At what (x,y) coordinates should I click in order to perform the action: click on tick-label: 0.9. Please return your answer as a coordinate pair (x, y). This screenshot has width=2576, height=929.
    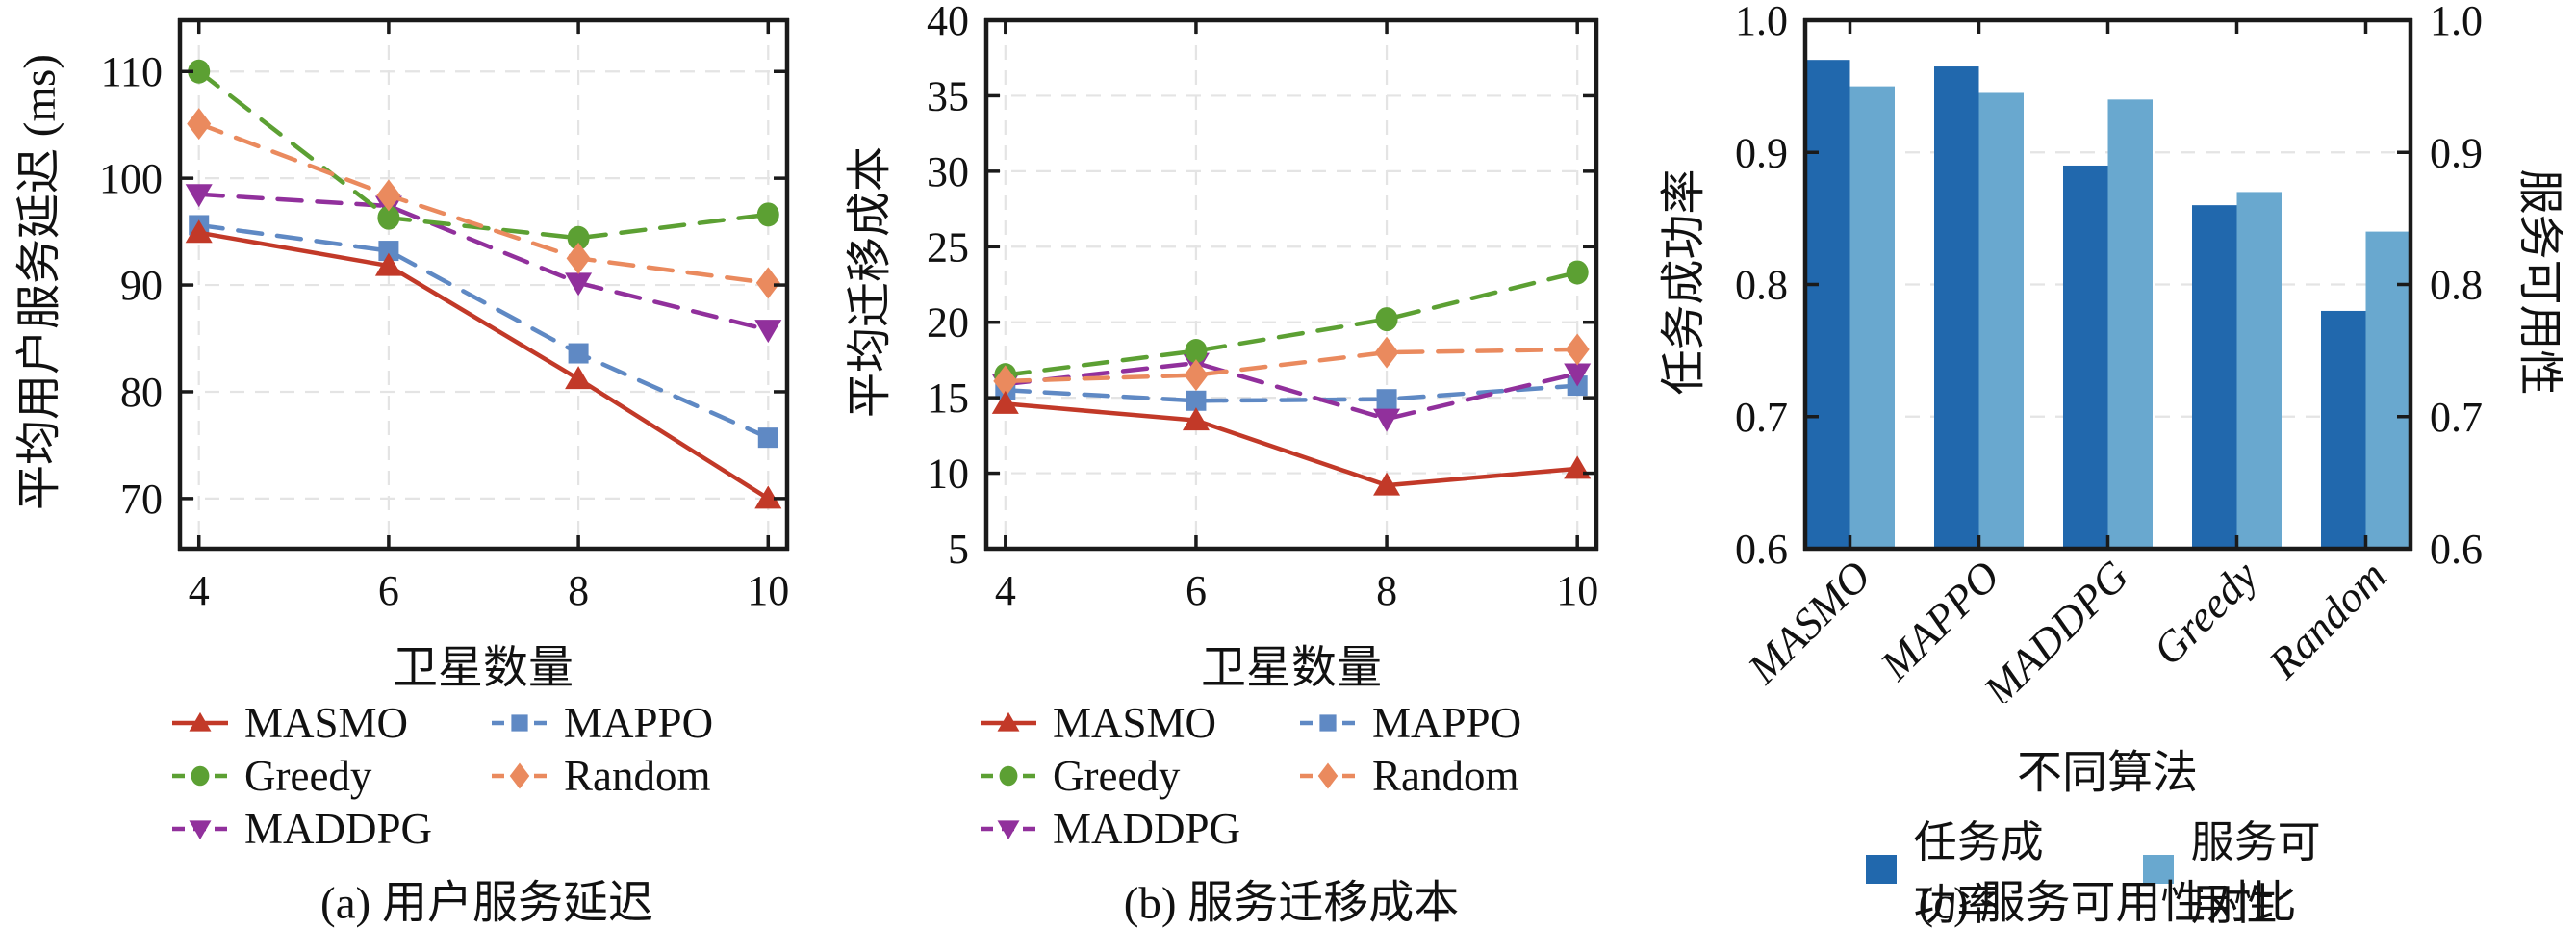
    Looking at the image, I should click on (2456, 153).